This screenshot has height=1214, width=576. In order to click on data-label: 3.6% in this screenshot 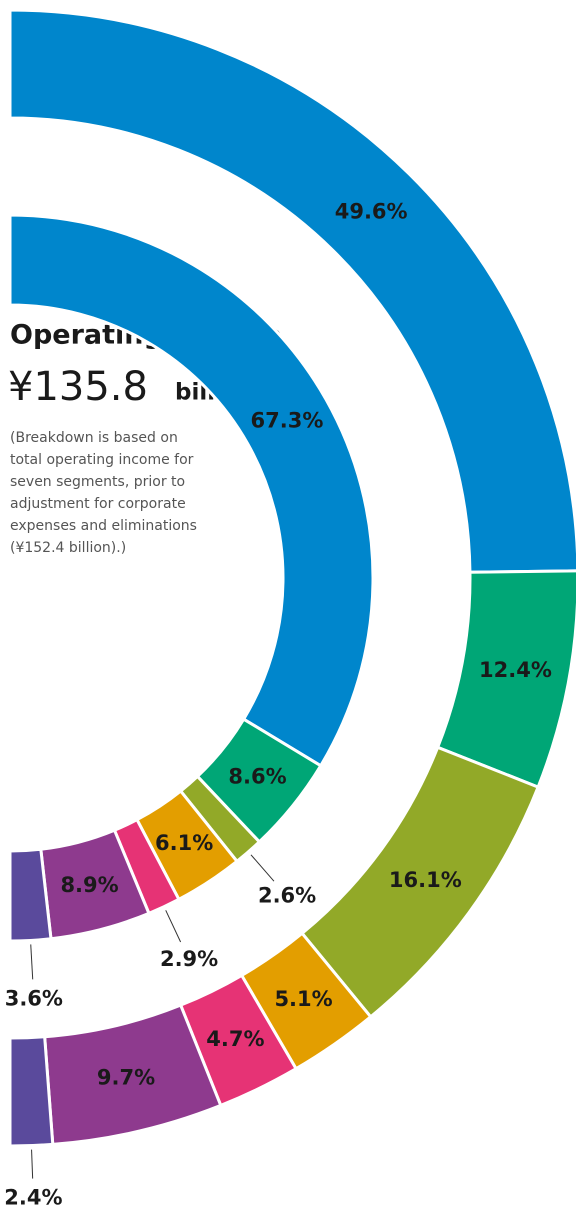, I will do `click(34, 998)`.